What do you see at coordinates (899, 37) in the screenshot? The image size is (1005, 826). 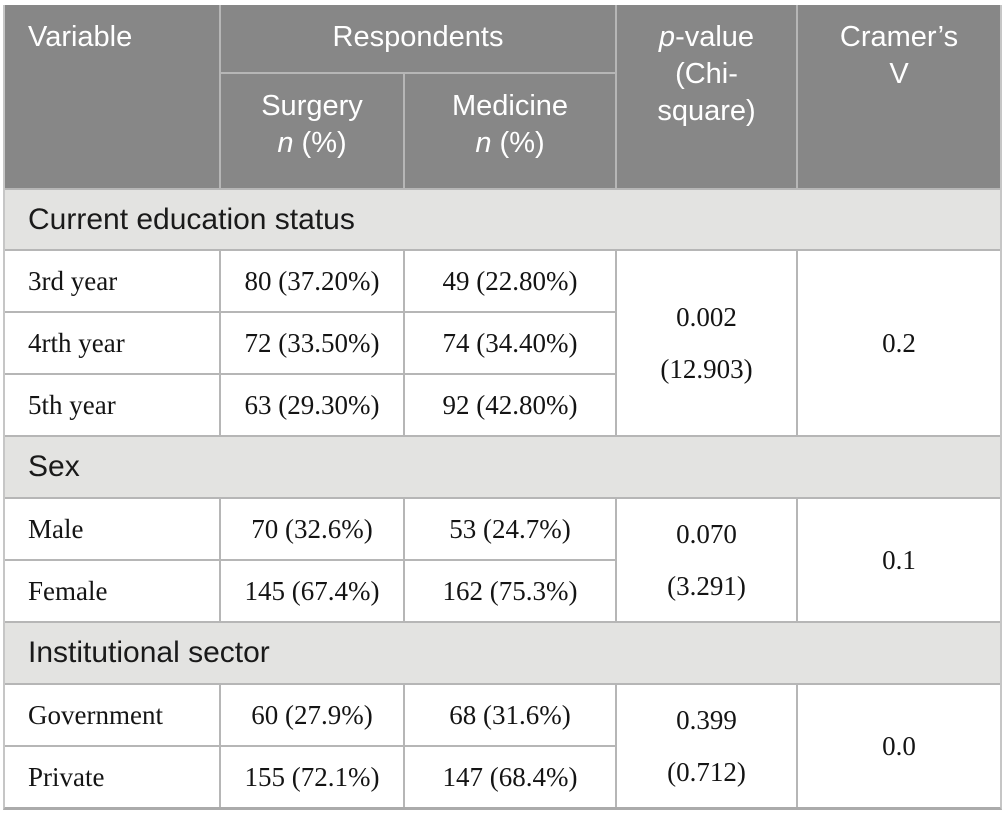 I see `cramers-v-line1: Cramer’s` at bounding box center [899, 37].